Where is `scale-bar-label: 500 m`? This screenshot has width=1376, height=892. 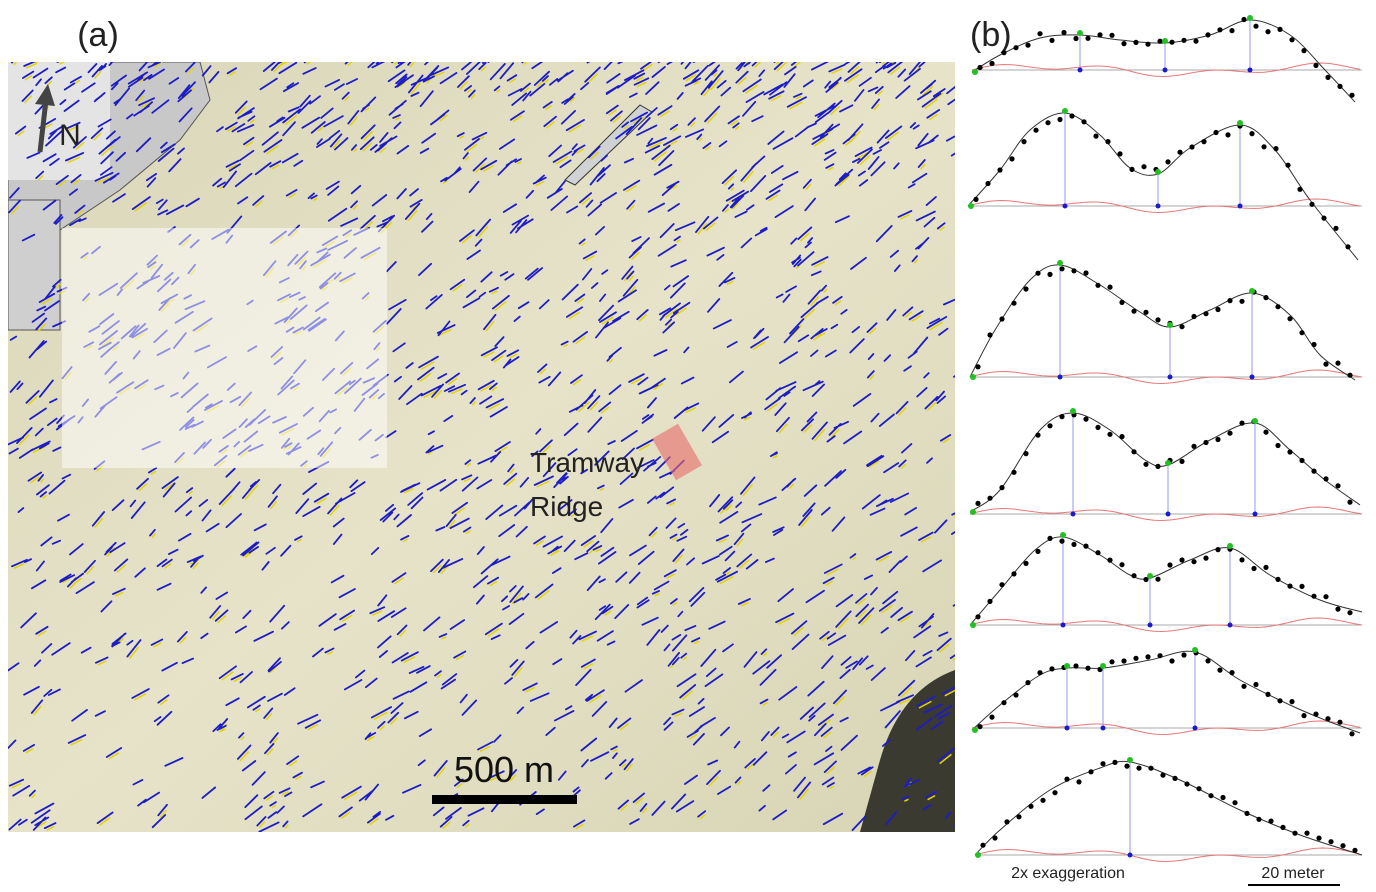
scale-bar-label: 500 m is located at coordinates (504, 769).